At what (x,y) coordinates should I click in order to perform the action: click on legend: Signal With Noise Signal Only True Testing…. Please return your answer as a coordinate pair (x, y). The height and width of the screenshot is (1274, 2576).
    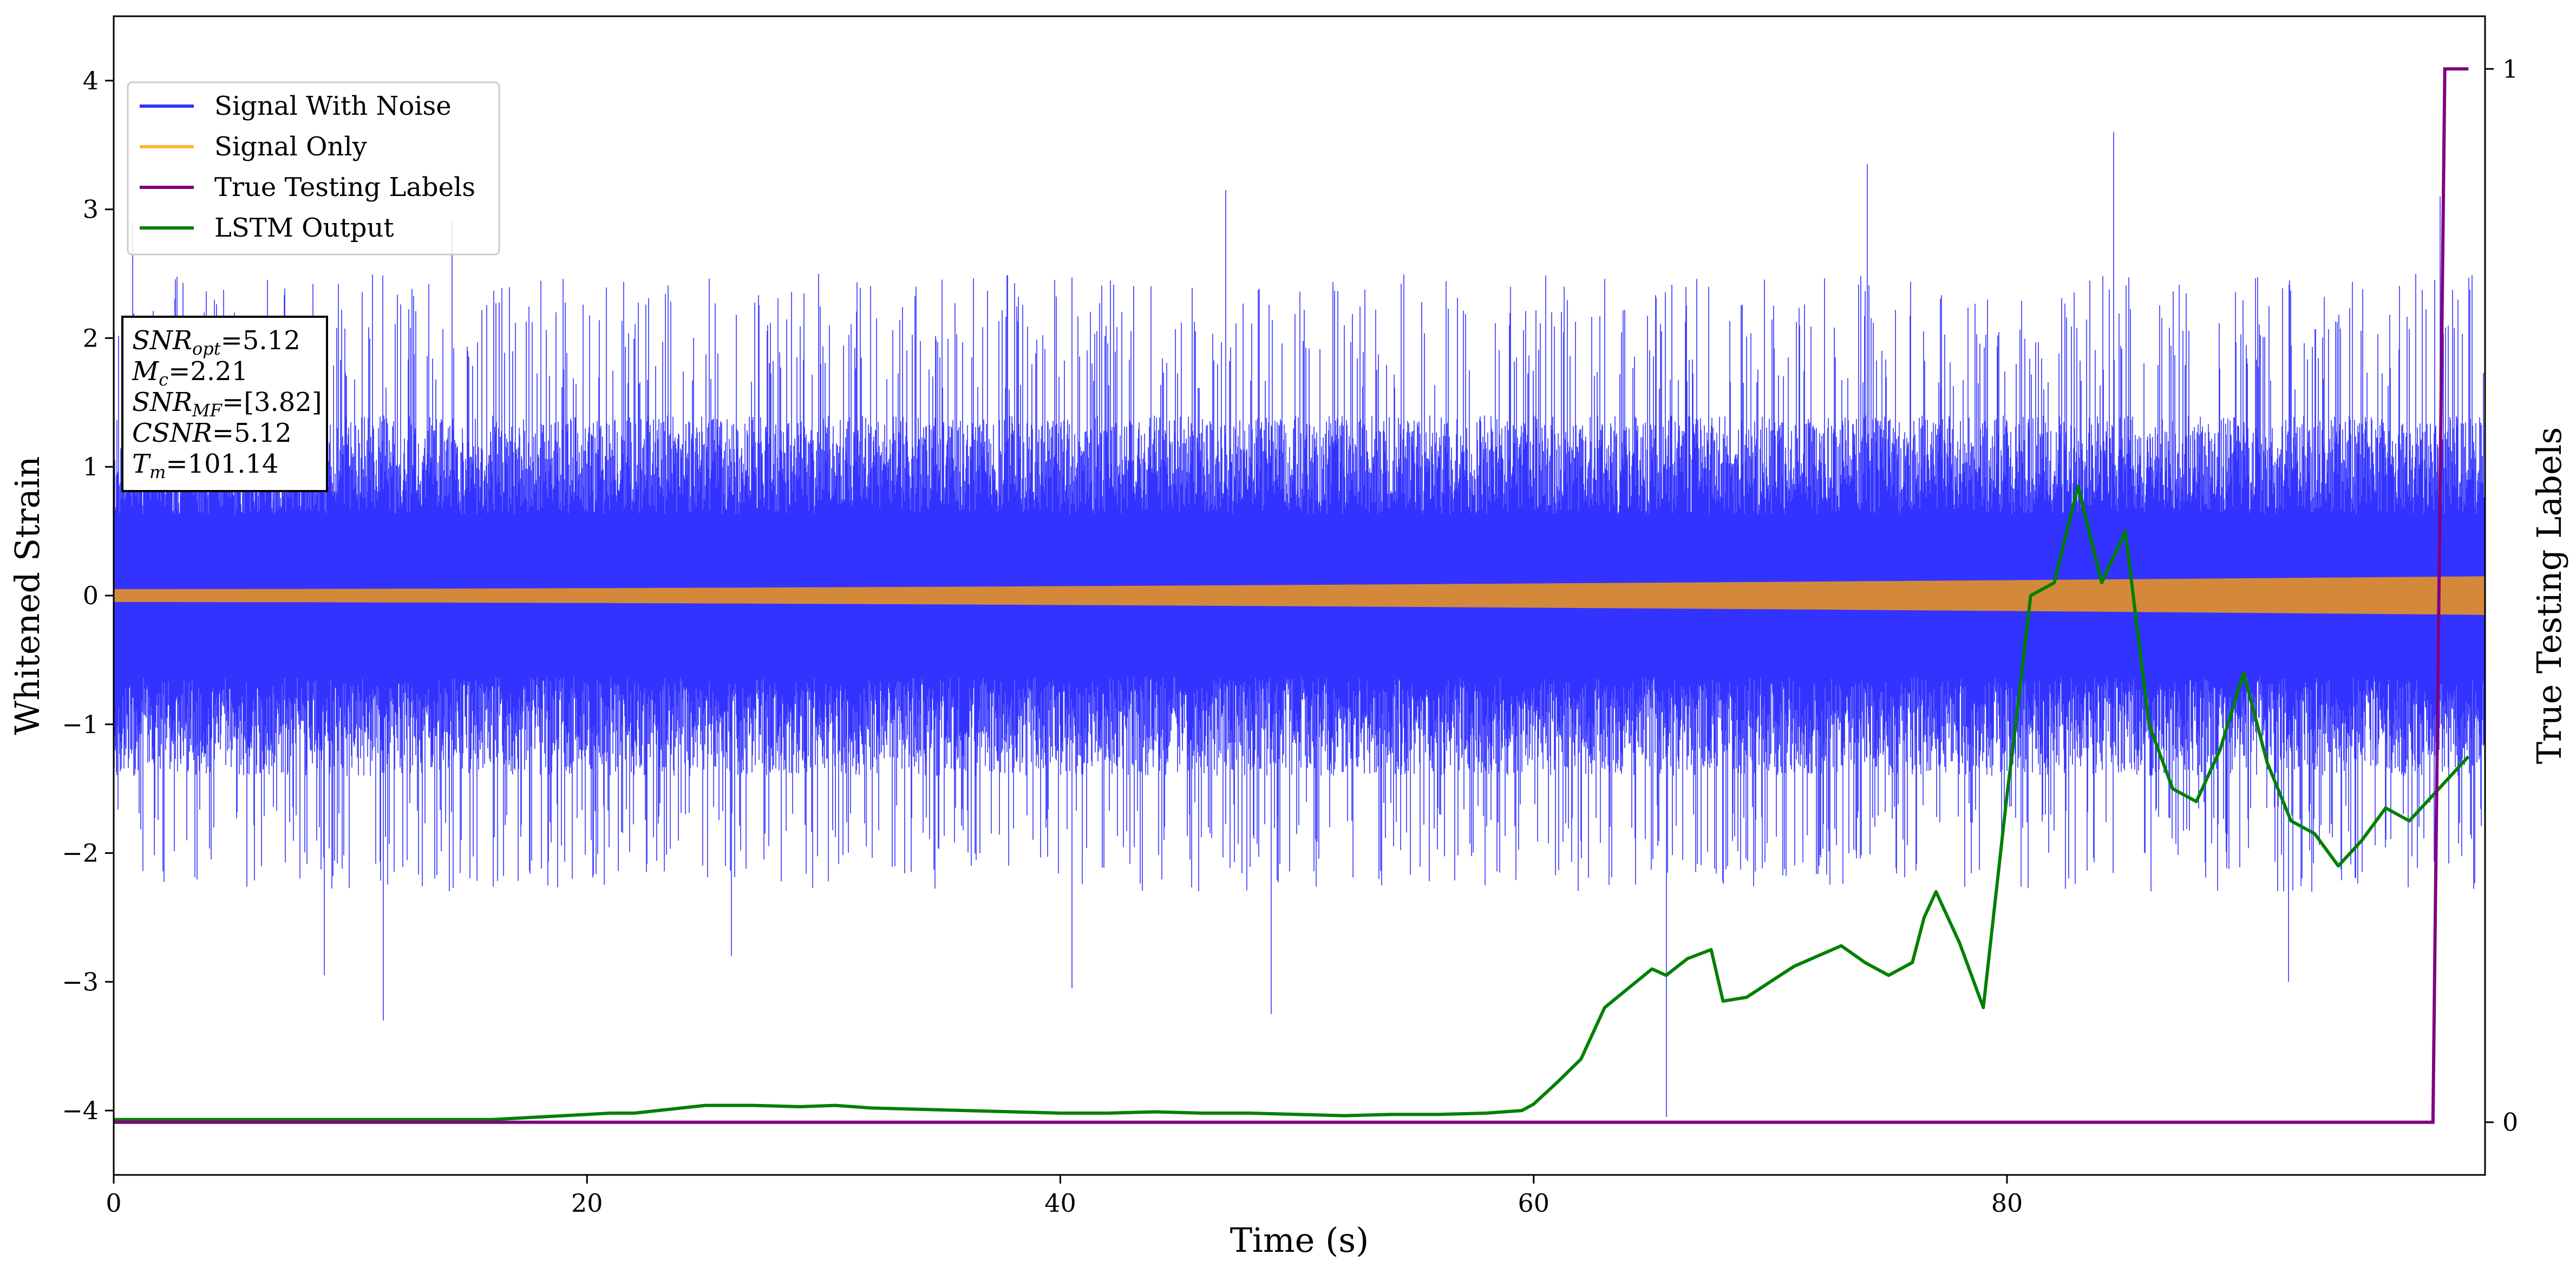
    Looking at the image, I should click on (313, 168).